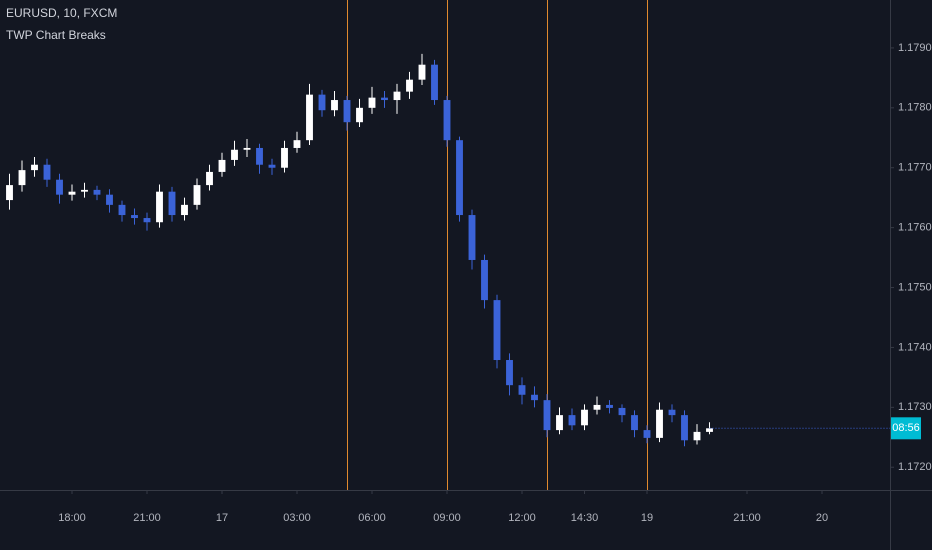  Describe the element at coordinates (72, 518) in the screenshot. I see `x-tick-label: 18:00` at that location.